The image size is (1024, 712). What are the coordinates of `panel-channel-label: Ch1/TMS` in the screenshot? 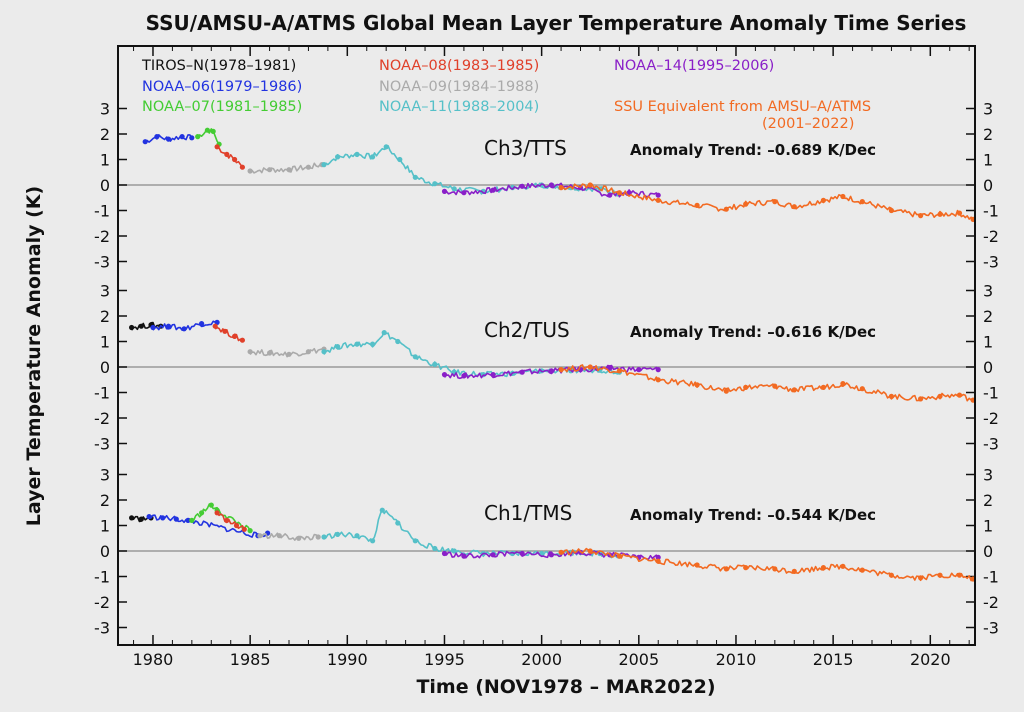 It's located at (528, 513).